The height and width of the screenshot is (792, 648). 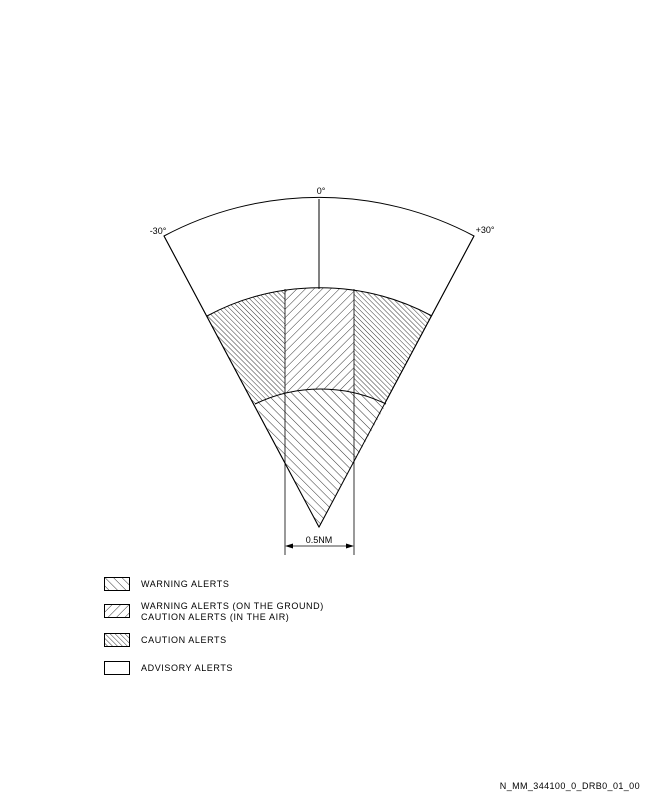 I want to click on sector-left-edge, so click(x=241, y=381).